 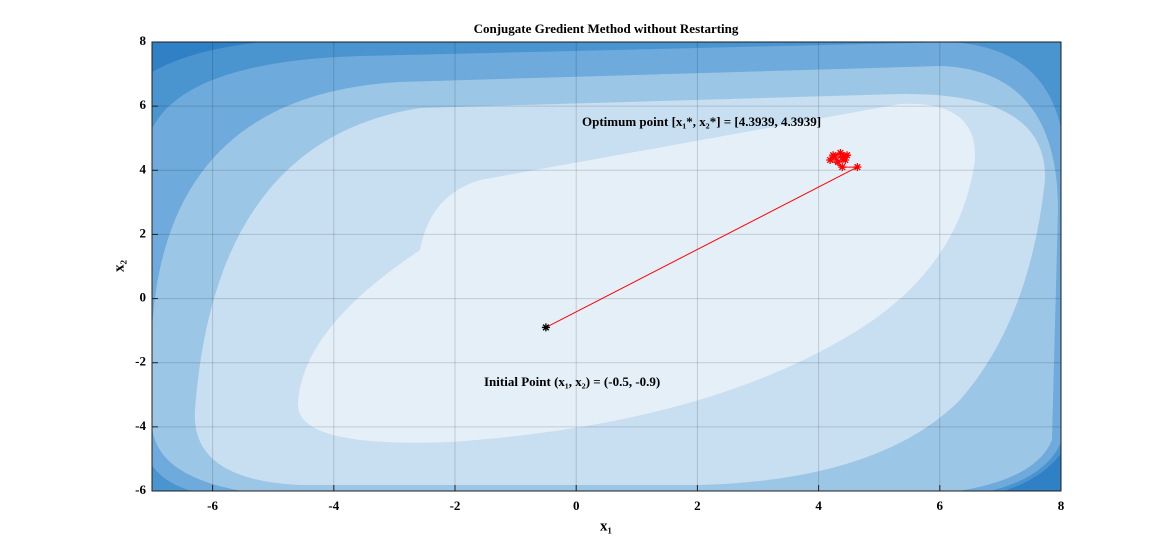 What do you see at coordinates (455, 505) in the screenshot?
I see `x-tick-label: -2` at bounding box center [455, 505].